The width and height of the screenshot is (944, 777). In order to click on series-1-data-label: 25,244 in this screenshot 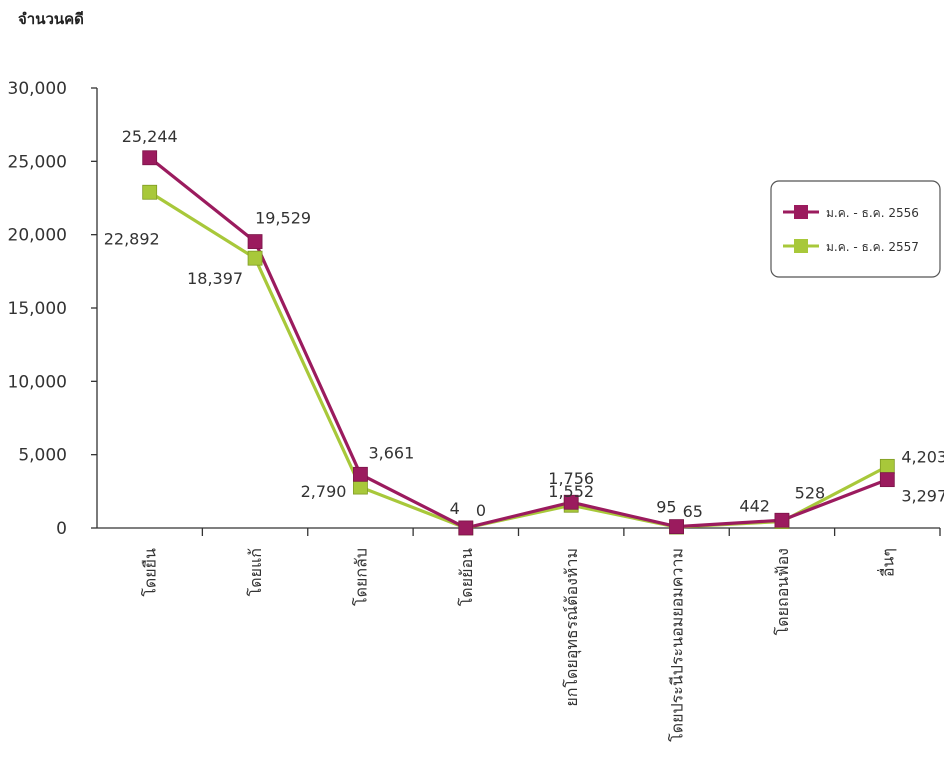, I will do `click(150, 136)`.